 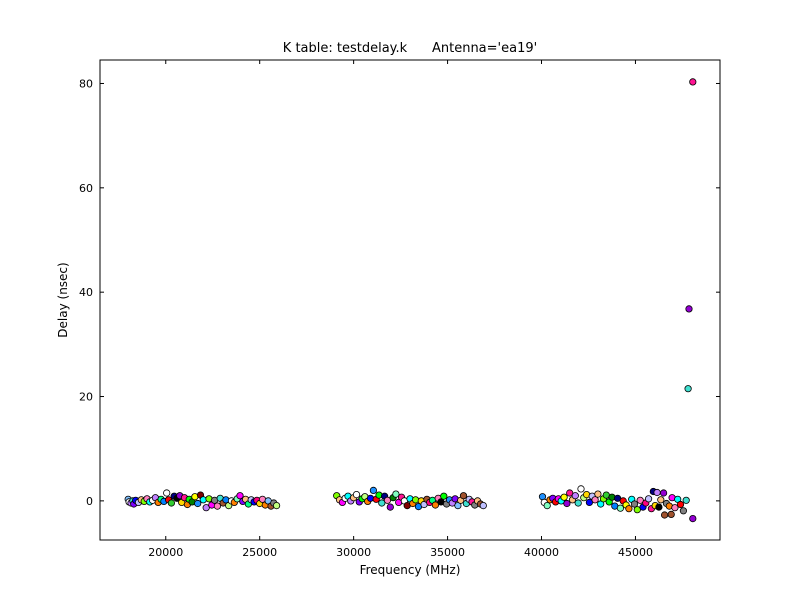 What do you see at coordinates (86, 83) in the screenshot?
I see `y-tick-label: 80` at bounding box center [86, 83].